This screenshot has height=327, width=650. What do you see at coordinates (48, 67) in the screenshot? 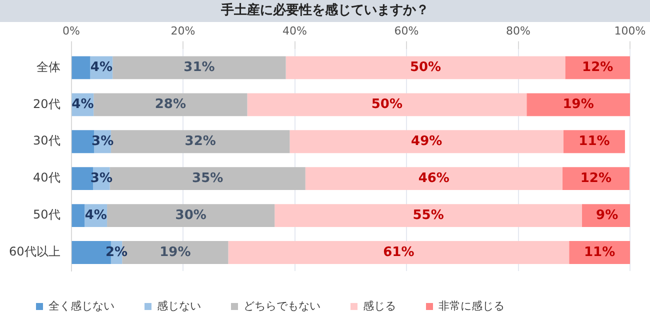
I see `y-tick-label: 全体` at bounding box center [48, 67].